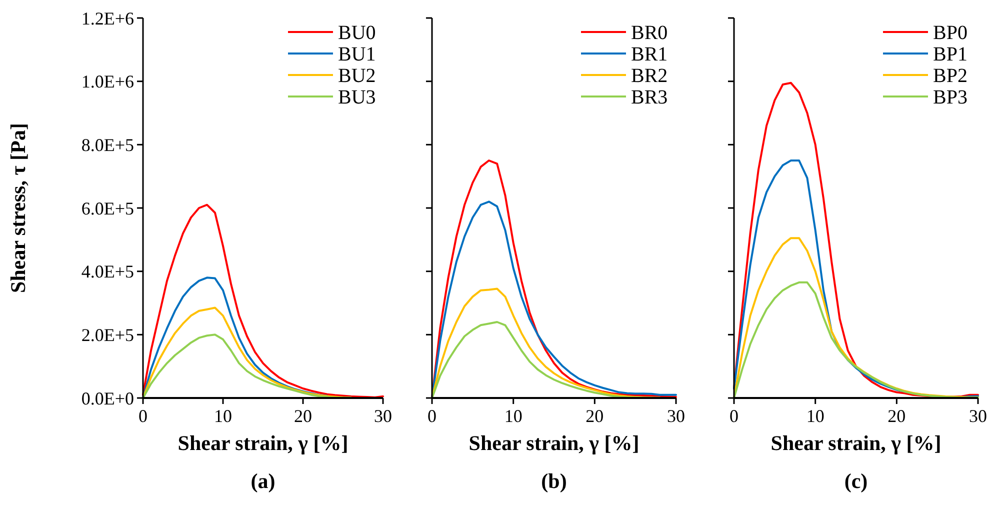 The height and width of the screenshot is (524, 992). I want to click on legend-label: BP0, so click(950, 33).